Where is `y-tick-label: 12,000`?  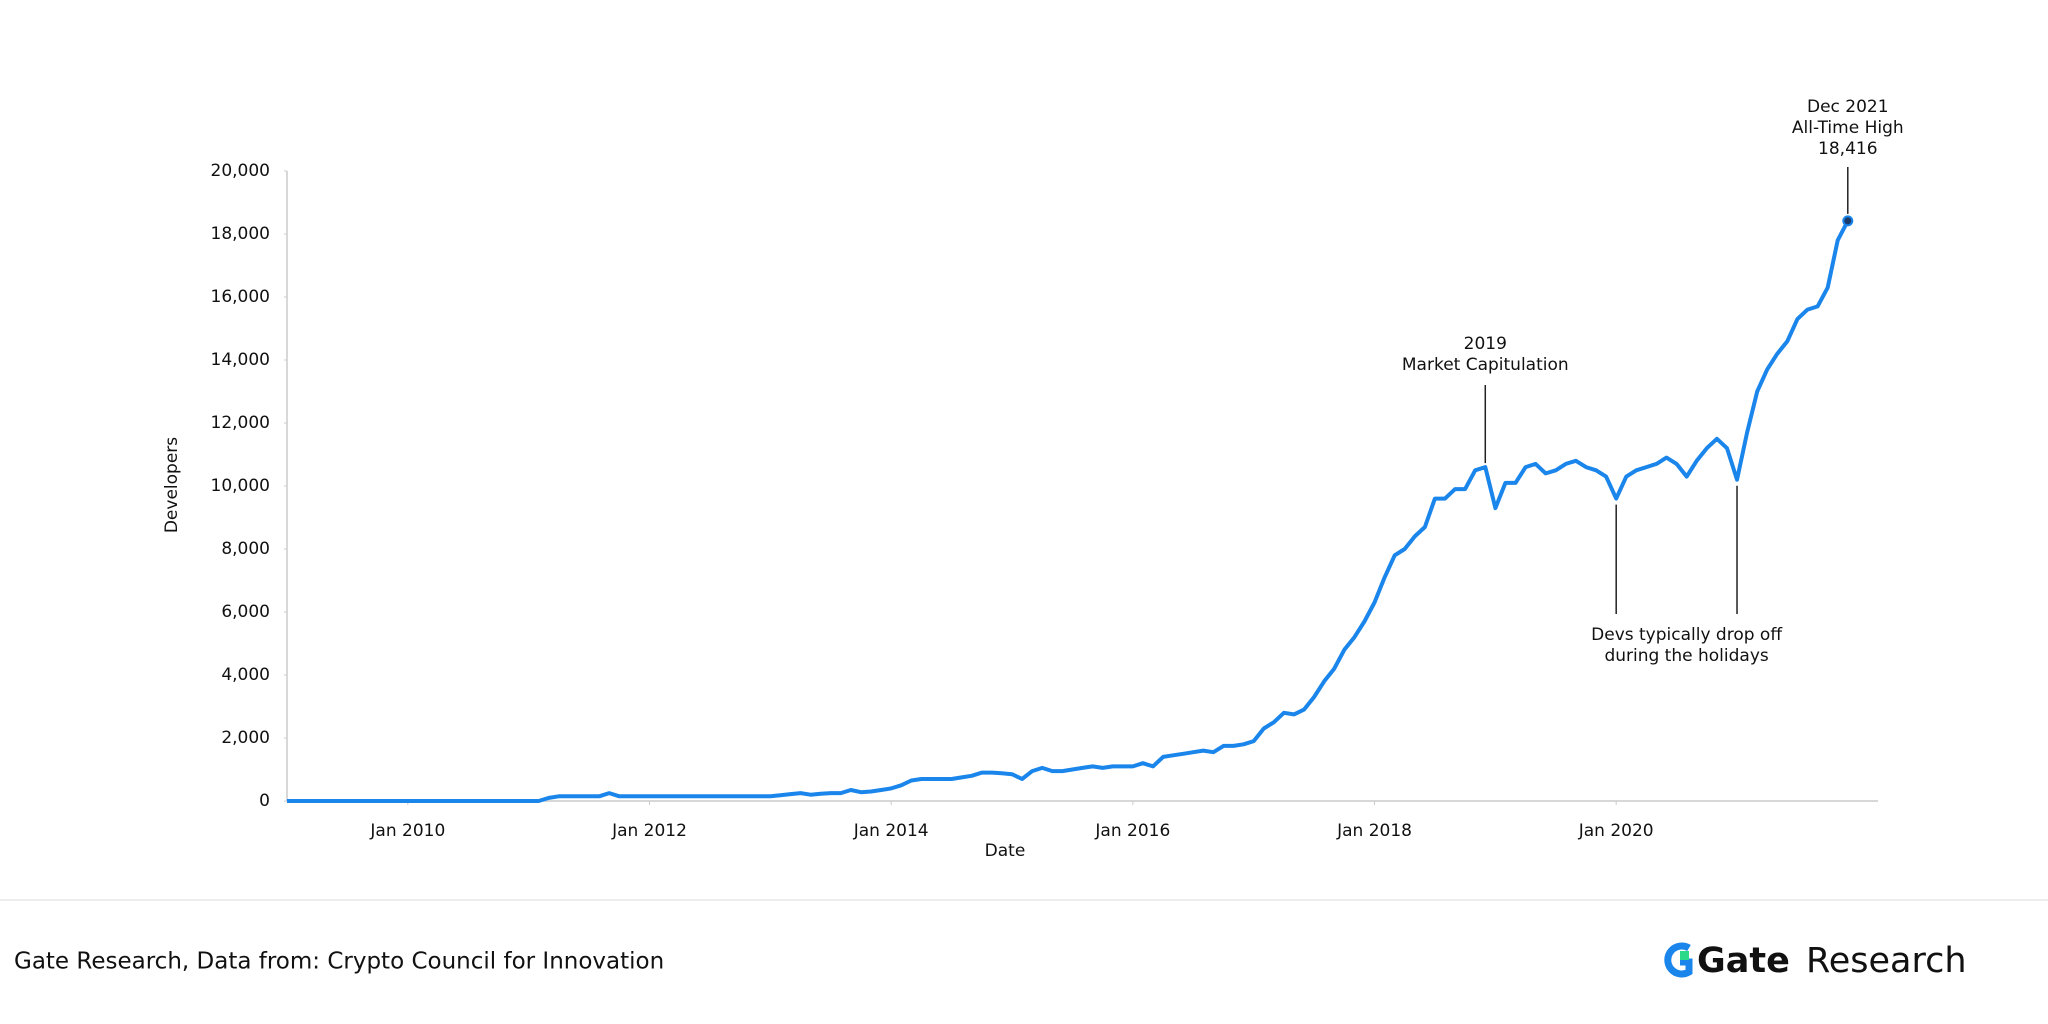
y-tick-label: 12,000 is located at coordinates (240, 423).